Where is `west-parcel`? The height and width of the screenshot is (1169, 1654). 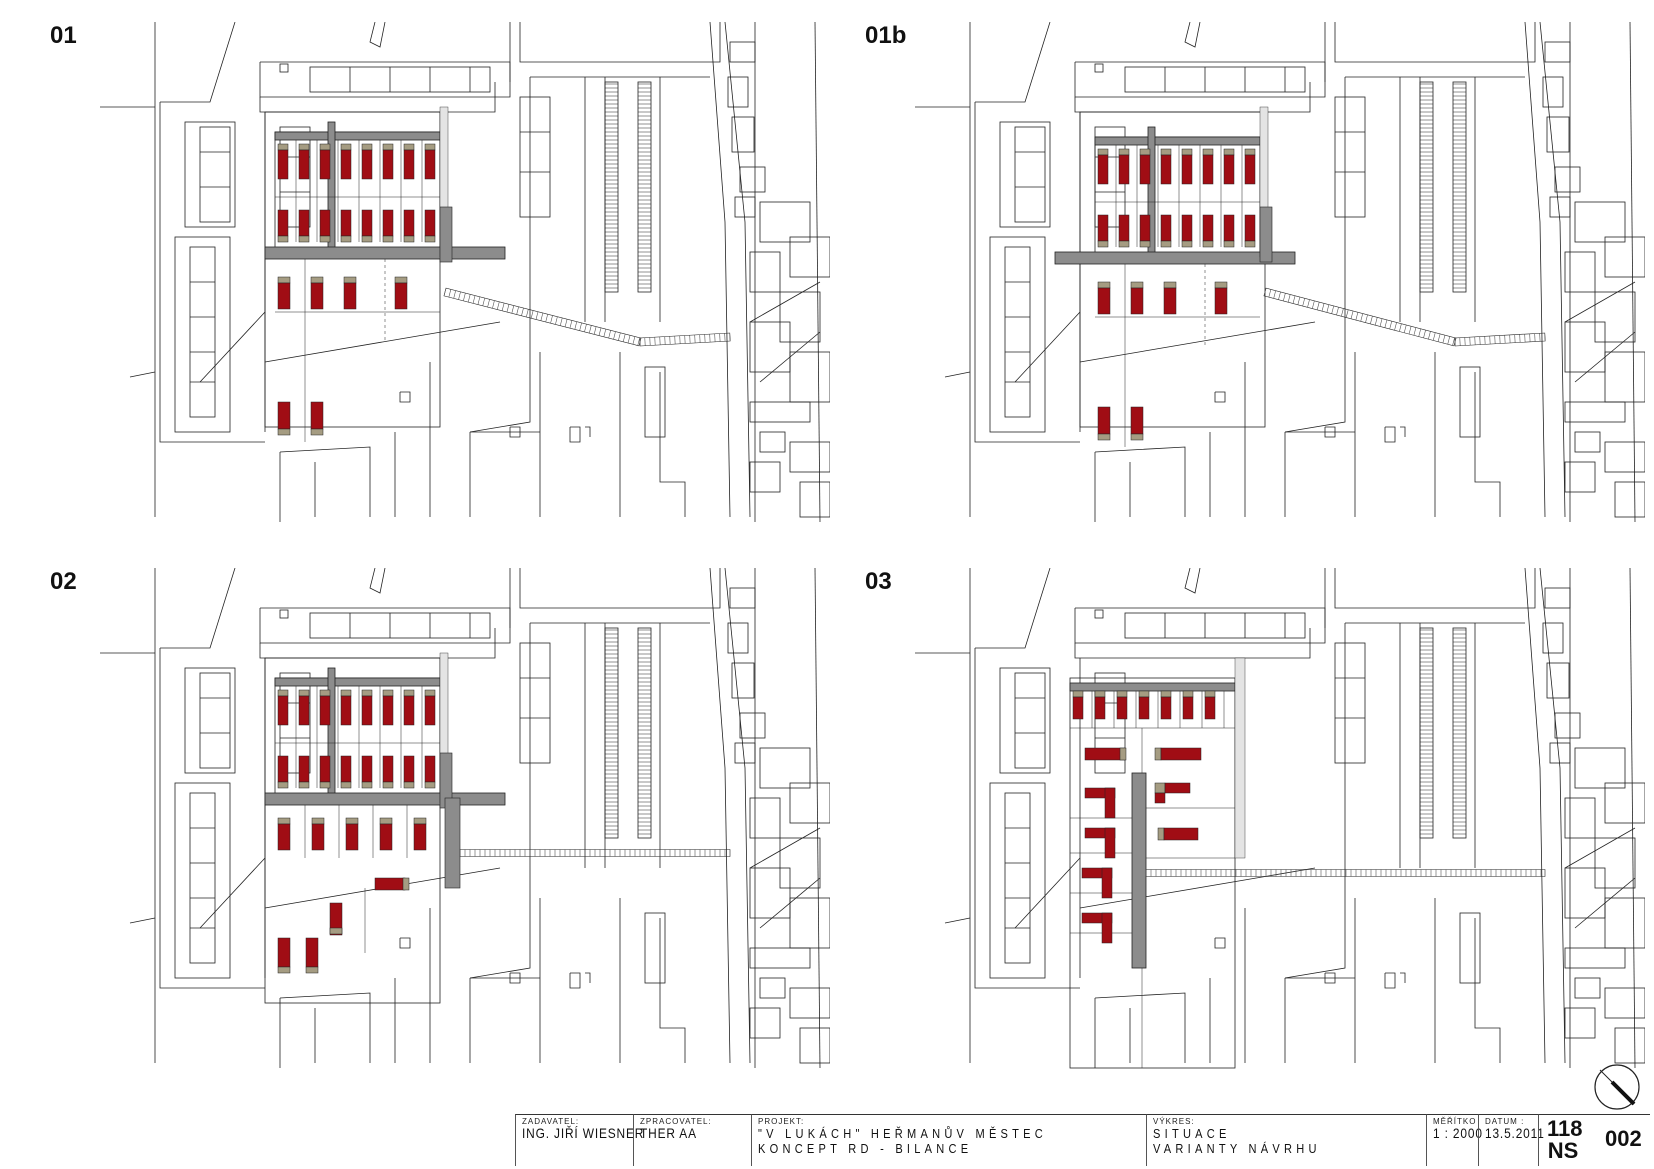 west-parcel is located at coordinates (1025, 174).